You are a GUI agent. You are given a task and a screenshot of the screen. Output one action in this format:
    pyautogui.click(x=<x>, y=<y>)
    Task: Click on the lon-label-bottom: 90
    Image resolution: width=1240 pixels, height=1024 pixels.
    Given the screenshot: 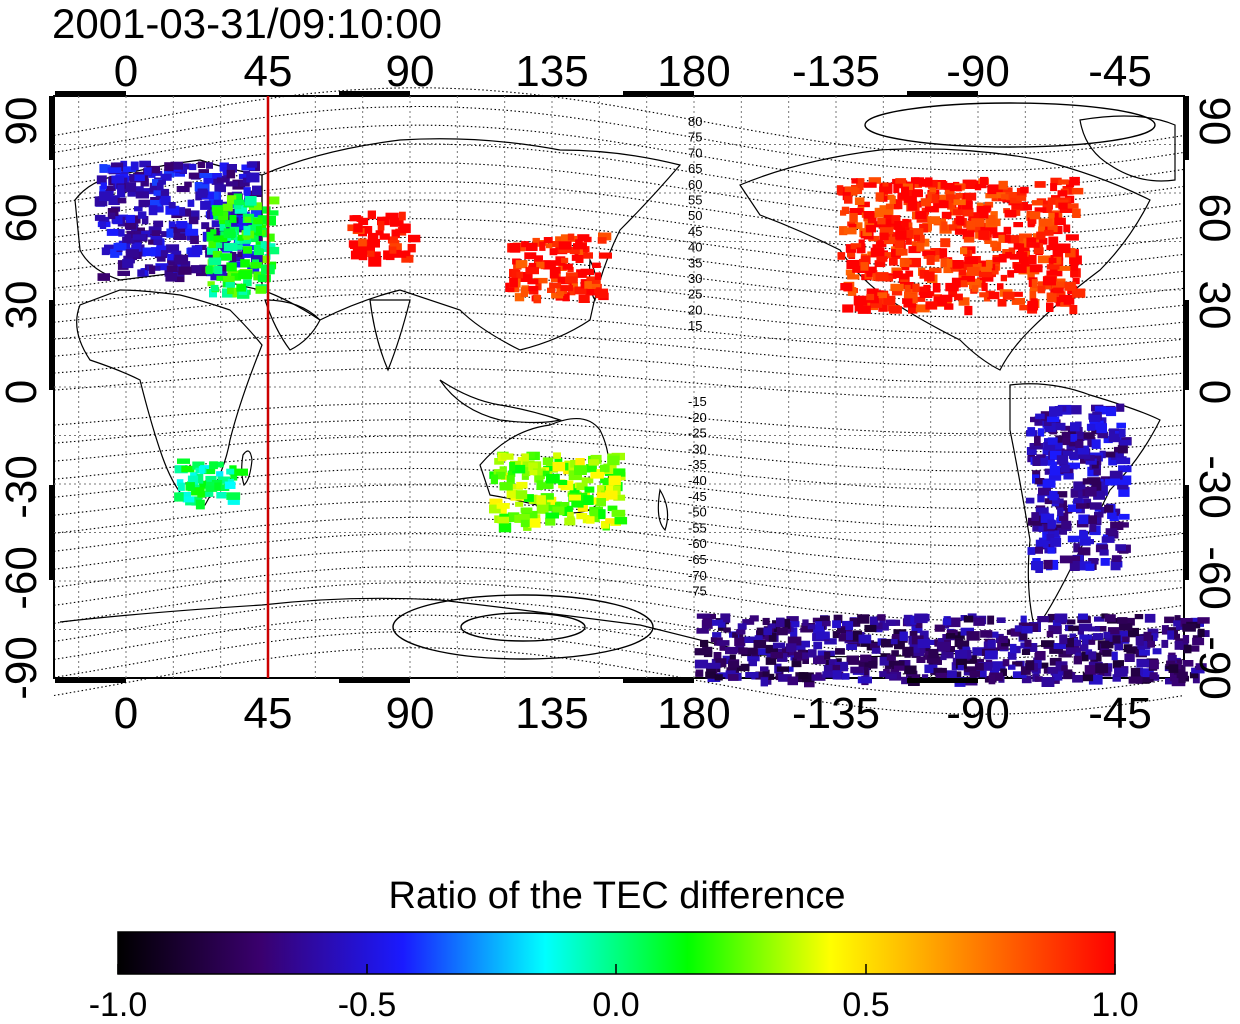 What is the action you would take?
    pyautogui.click(x=410, y=713)
    